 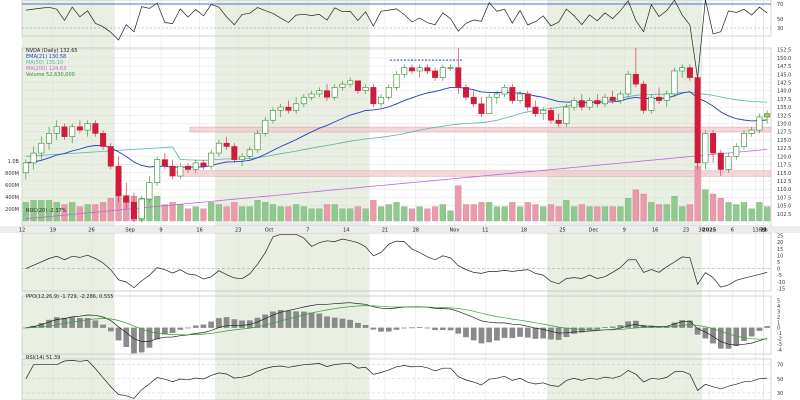 I want to click on roc-tick-label: -10, so click(x=781, y=283).